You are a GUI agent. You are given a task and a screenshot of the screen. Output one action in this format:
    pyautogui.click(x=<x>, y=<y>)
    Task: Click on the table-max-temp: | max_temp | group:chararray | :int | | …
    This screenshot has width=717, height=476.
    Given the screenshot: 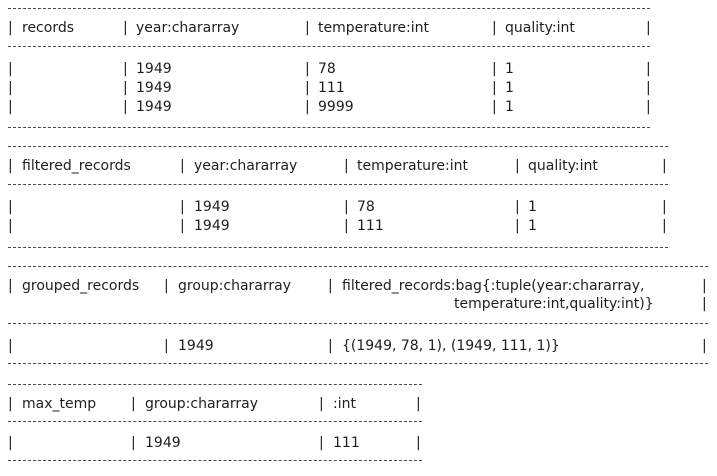 What is the action you would take?
    pyautogui.click(x=216, y=426)
    